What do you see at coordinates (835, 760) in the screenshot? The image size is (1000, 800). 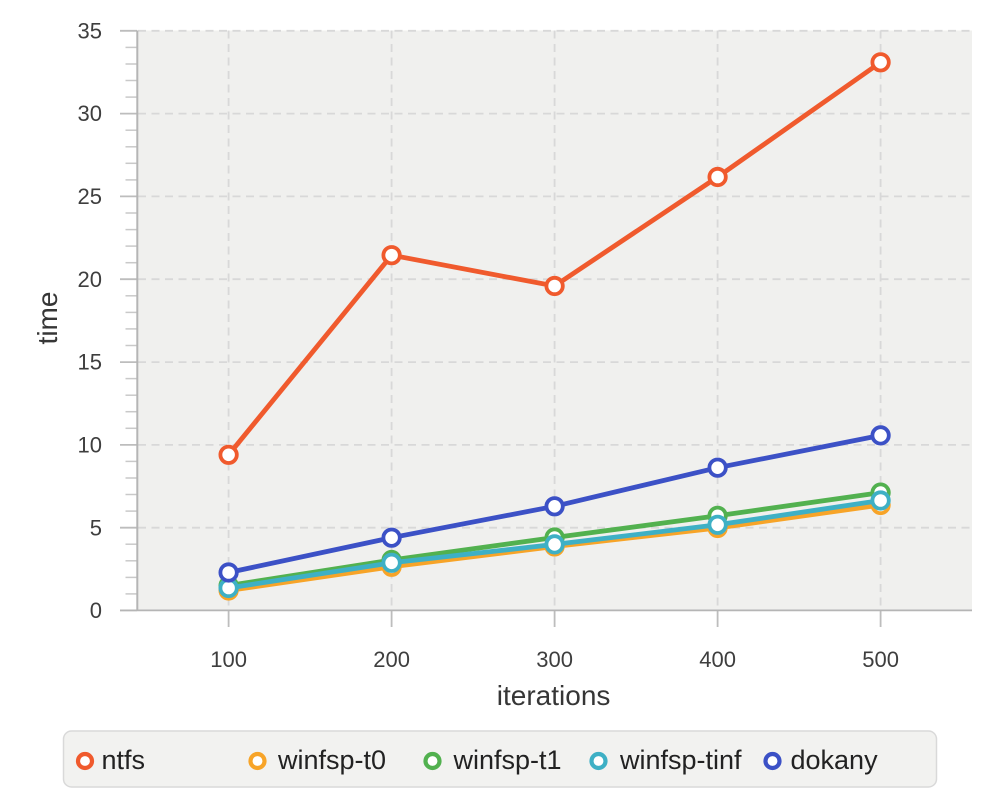 I see `svg-text: dokany` at bounding box center [835, 760].